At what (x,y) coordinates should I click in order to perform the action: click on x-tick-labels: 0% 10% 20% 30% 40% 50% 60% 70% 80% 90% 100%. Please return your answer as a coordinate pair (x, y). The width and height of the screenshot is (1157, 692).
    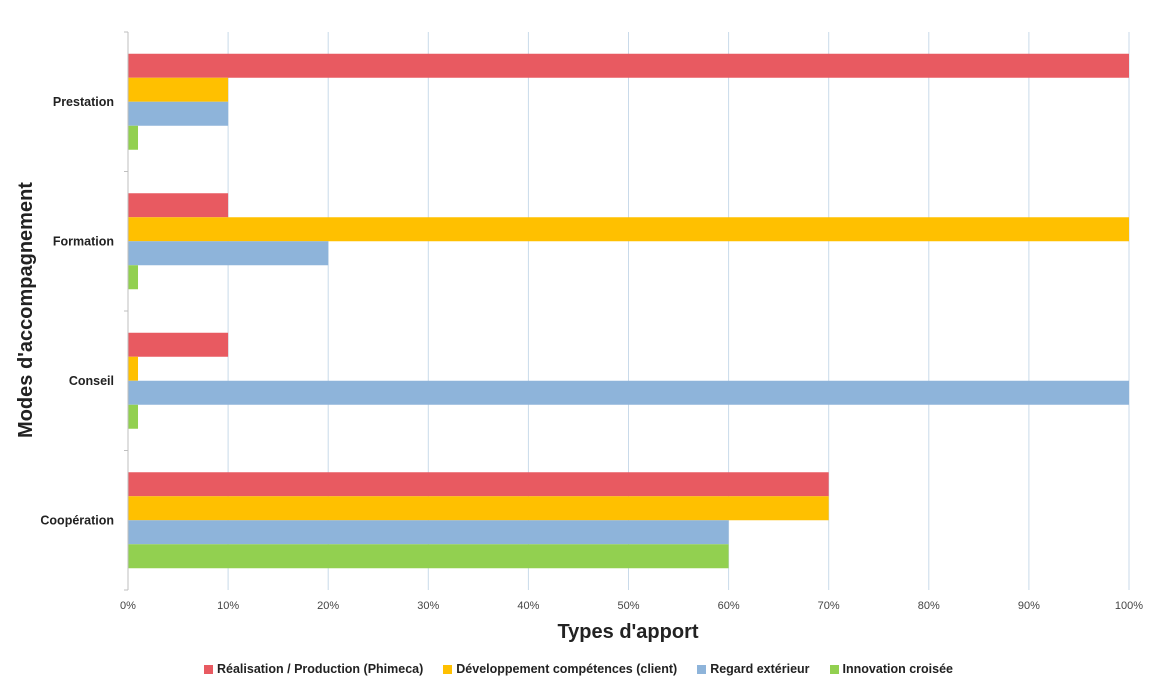
    Looking at the image, I should click on (631, 606).